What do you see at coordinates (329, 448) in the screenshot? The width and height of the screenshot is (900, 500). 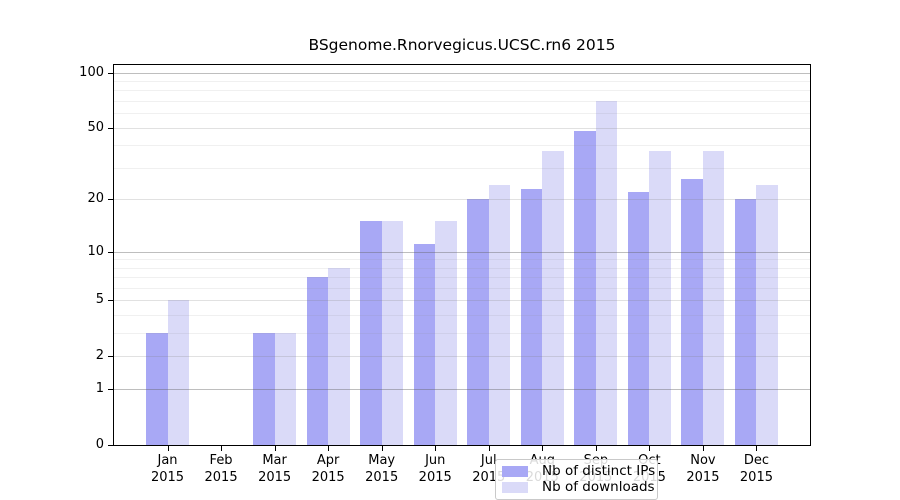 I see `x-tick-apr` at bounding box center [329, 448].